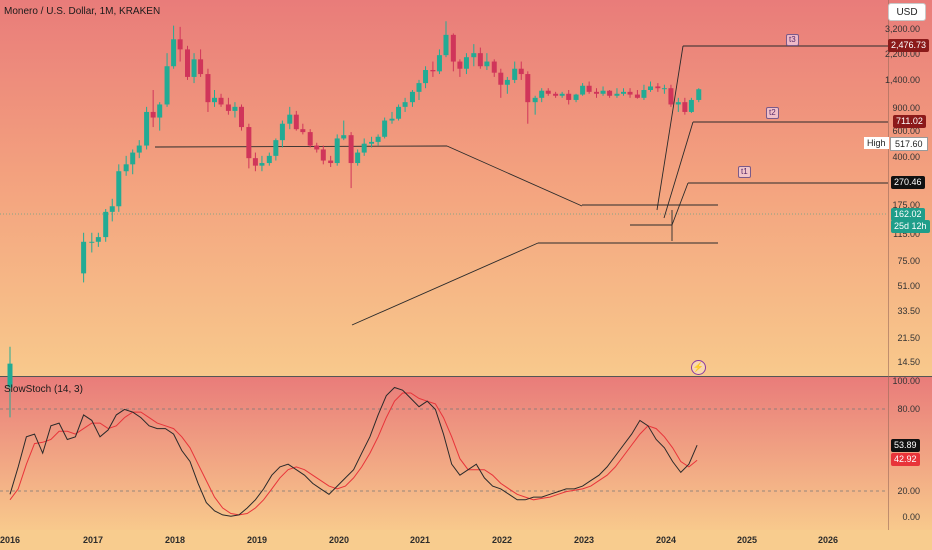  I want to click on triangle-lower-line, so click(445, 284).